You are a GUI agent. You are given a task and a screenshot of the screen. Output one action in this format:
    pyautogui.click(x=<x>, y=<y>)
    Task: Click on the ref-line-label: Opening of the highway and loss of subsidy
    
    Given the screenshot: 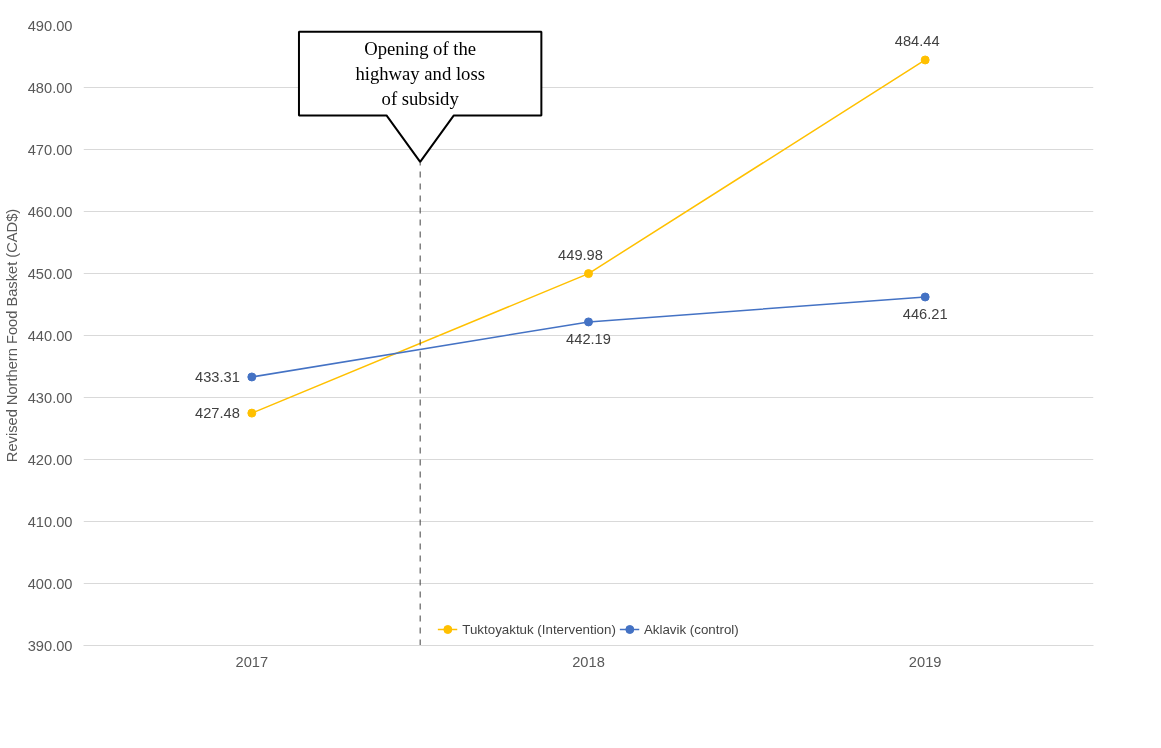 What is the action you would take?
    pyautogui.click(x=420, y=73)
    